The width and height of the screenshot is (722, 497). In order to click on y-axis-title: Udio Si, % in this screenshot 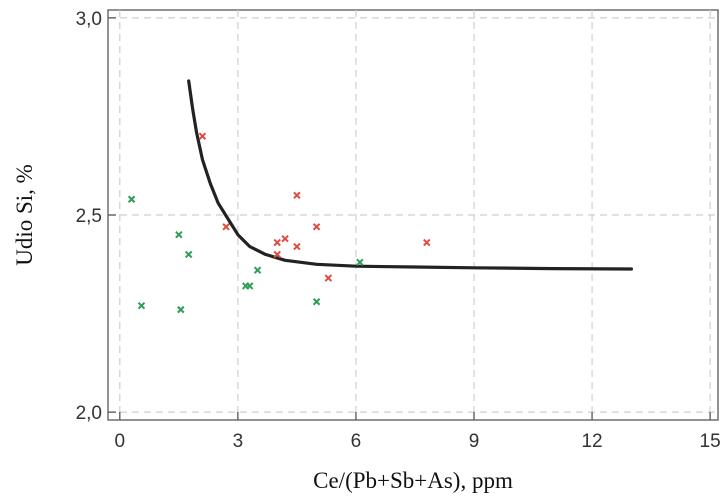, I will do `click(24, 215)`.